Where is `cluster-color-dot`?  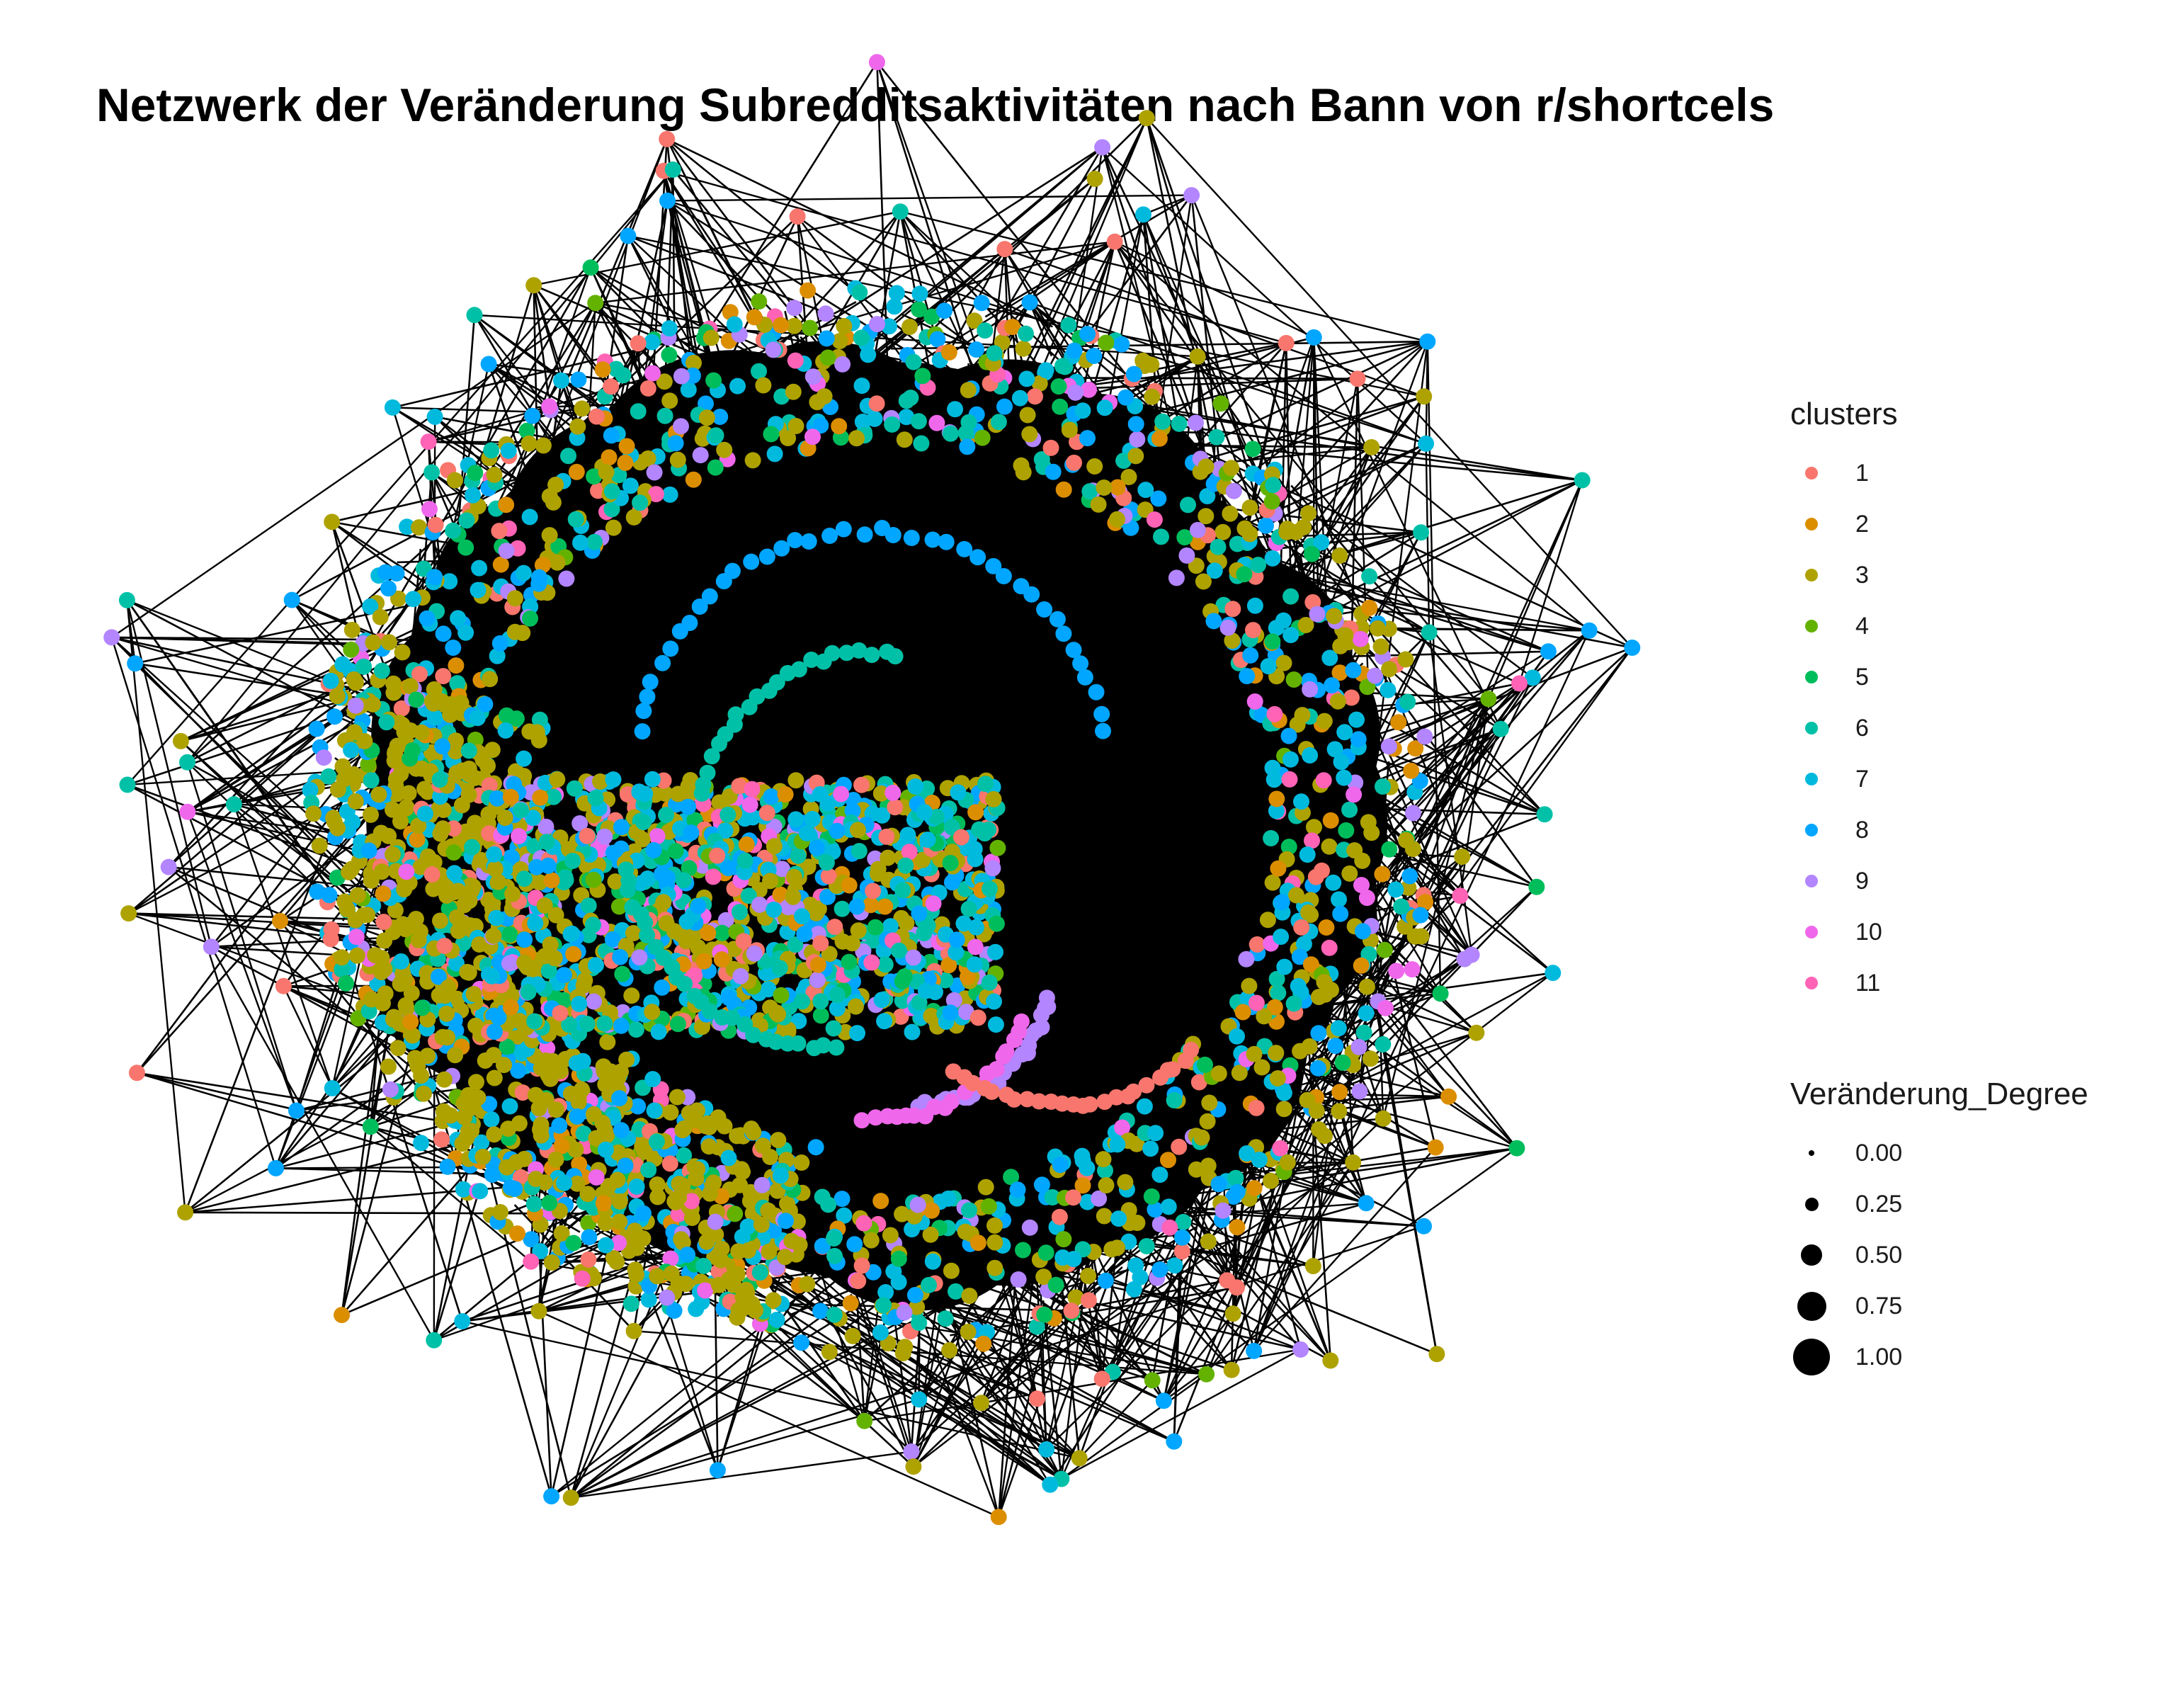
cluster-color-dot is located at coordinates (1812, 932).